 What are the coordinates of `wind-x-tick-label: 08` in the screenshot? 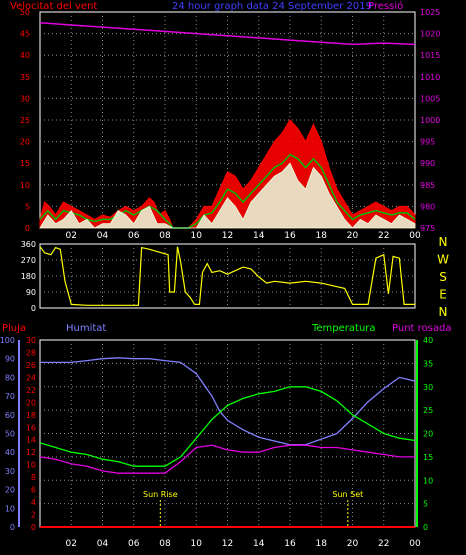 It's located at (165, 236).